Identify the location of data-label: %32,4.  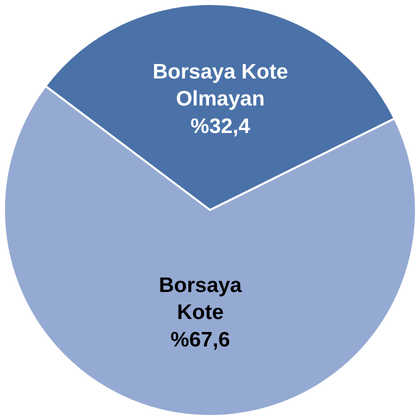
(220, 126).